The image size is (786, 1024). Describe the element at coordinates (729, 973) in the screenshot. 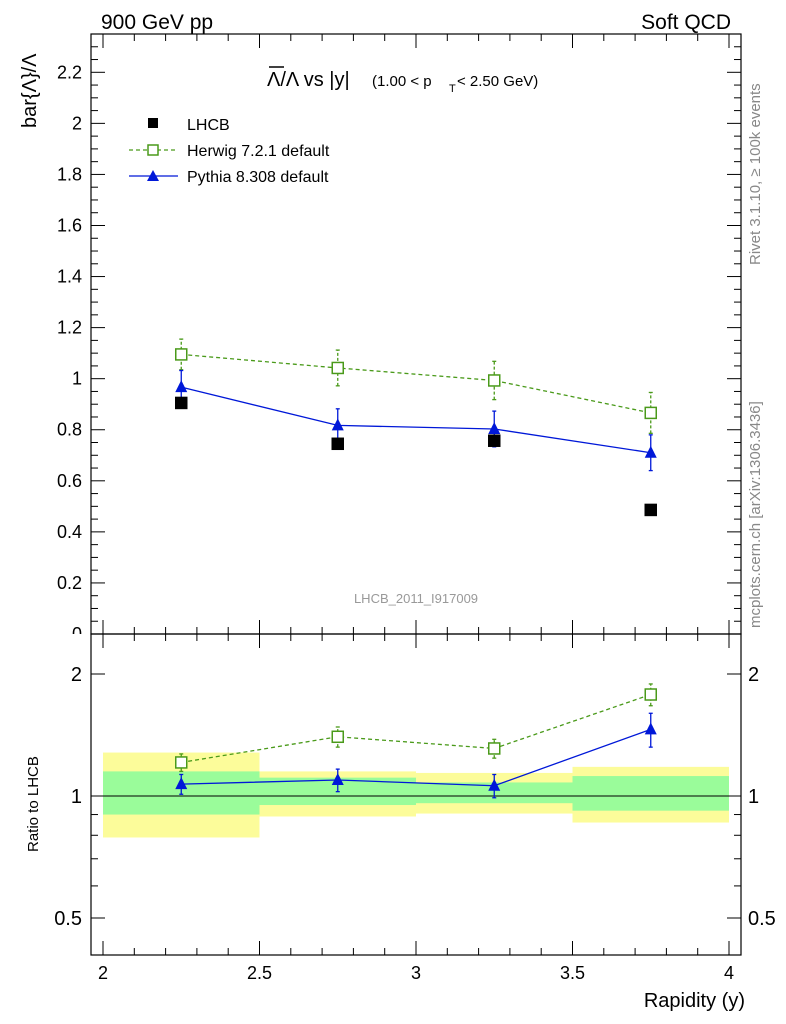

I see `x-tick-label: 4` at that location.